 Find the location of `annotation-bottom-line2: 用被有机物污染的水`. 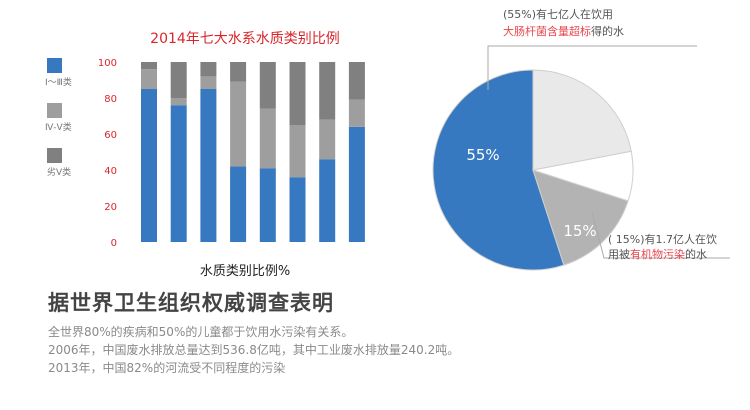

annotation-bottom-line2: 用被有机物污染的水 is located at coordinates (657, 254).